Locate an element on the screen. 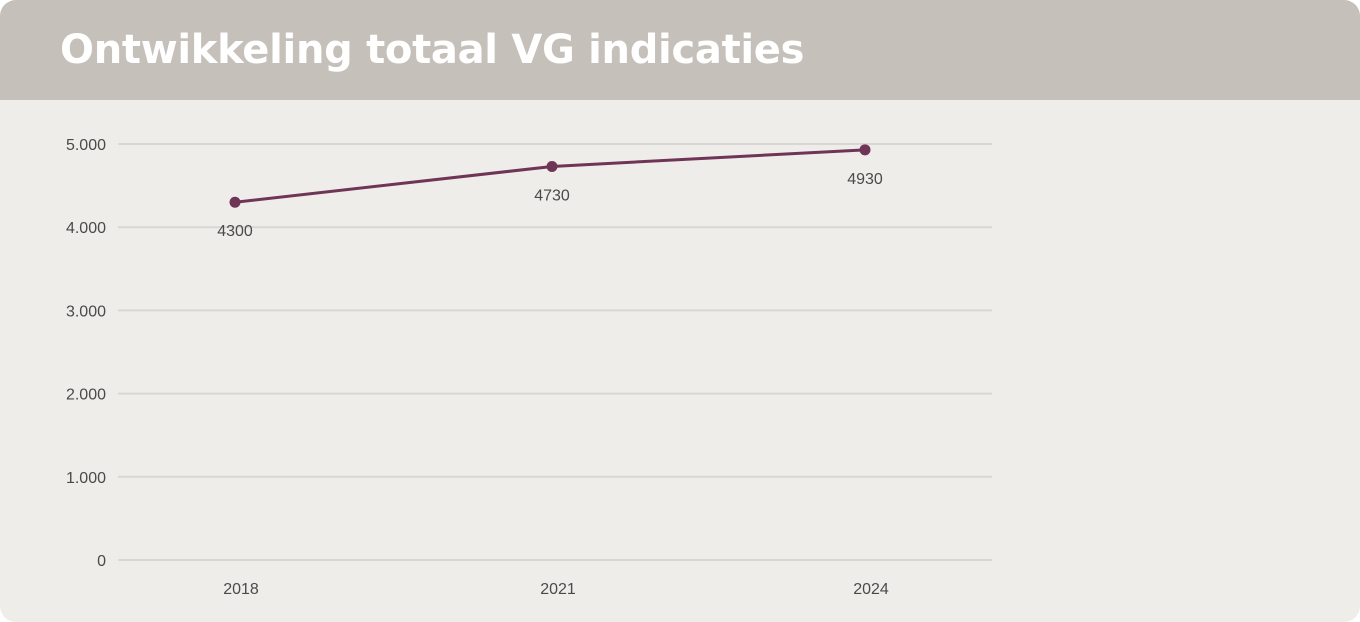  y-tick-label: 2.000 is located at coordinates (86, 395).